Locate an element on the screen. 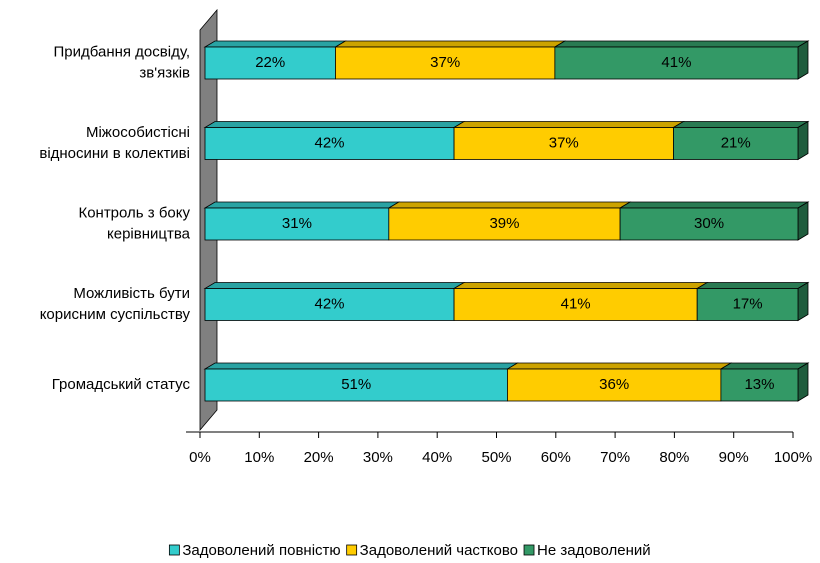 The height and width of the screenshot is (563, 820). category-label: Можливість бути корисним суспільству is located at coordinates (115, 304).